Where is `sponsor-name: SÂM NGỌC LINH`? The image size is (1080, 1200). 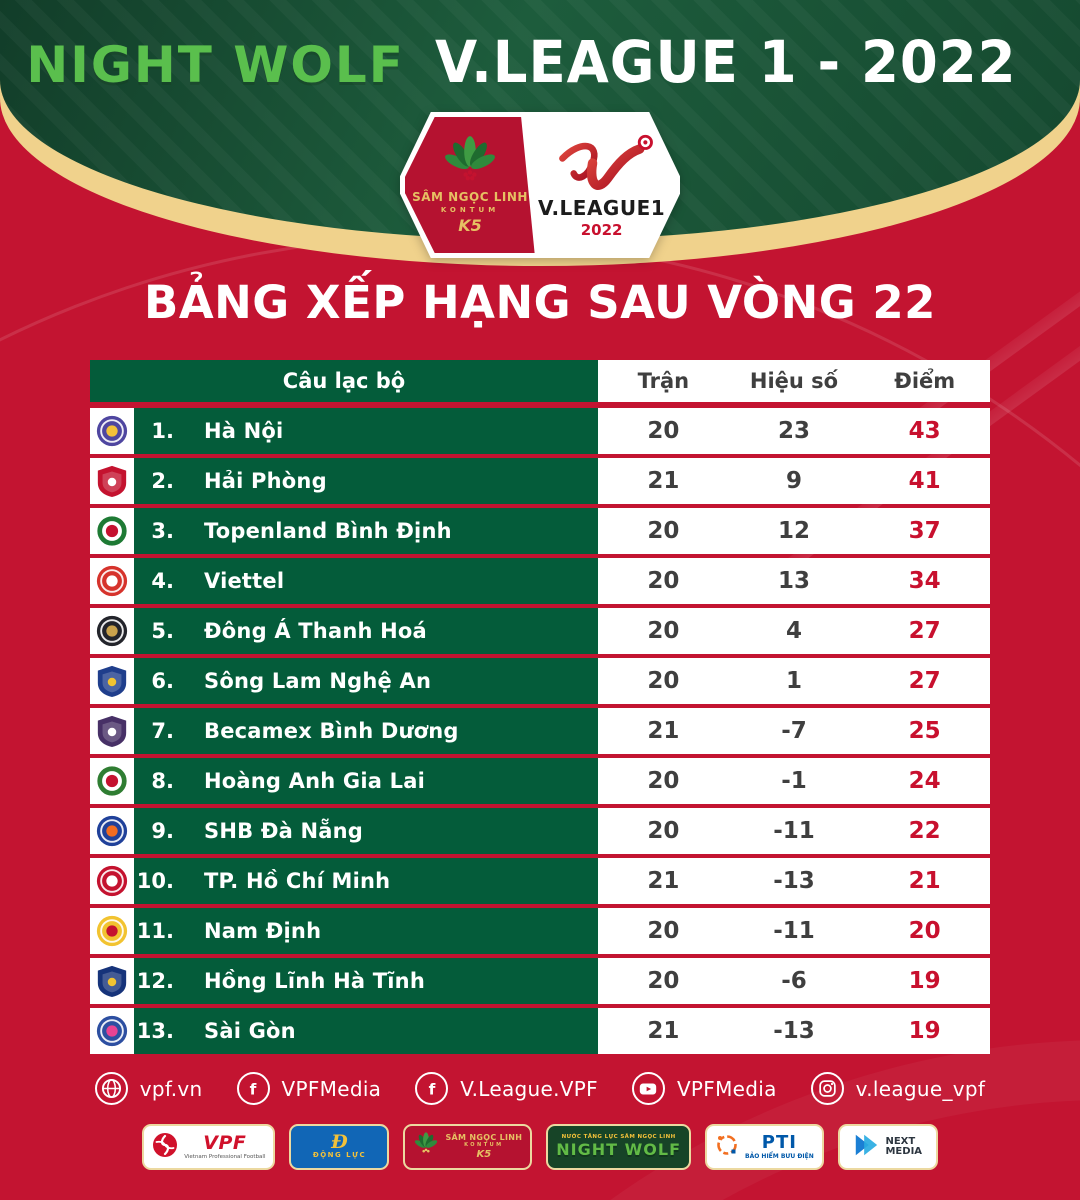 sponsor-name: SÂM NGỌC LINH is located at coordinates (484, 1137).